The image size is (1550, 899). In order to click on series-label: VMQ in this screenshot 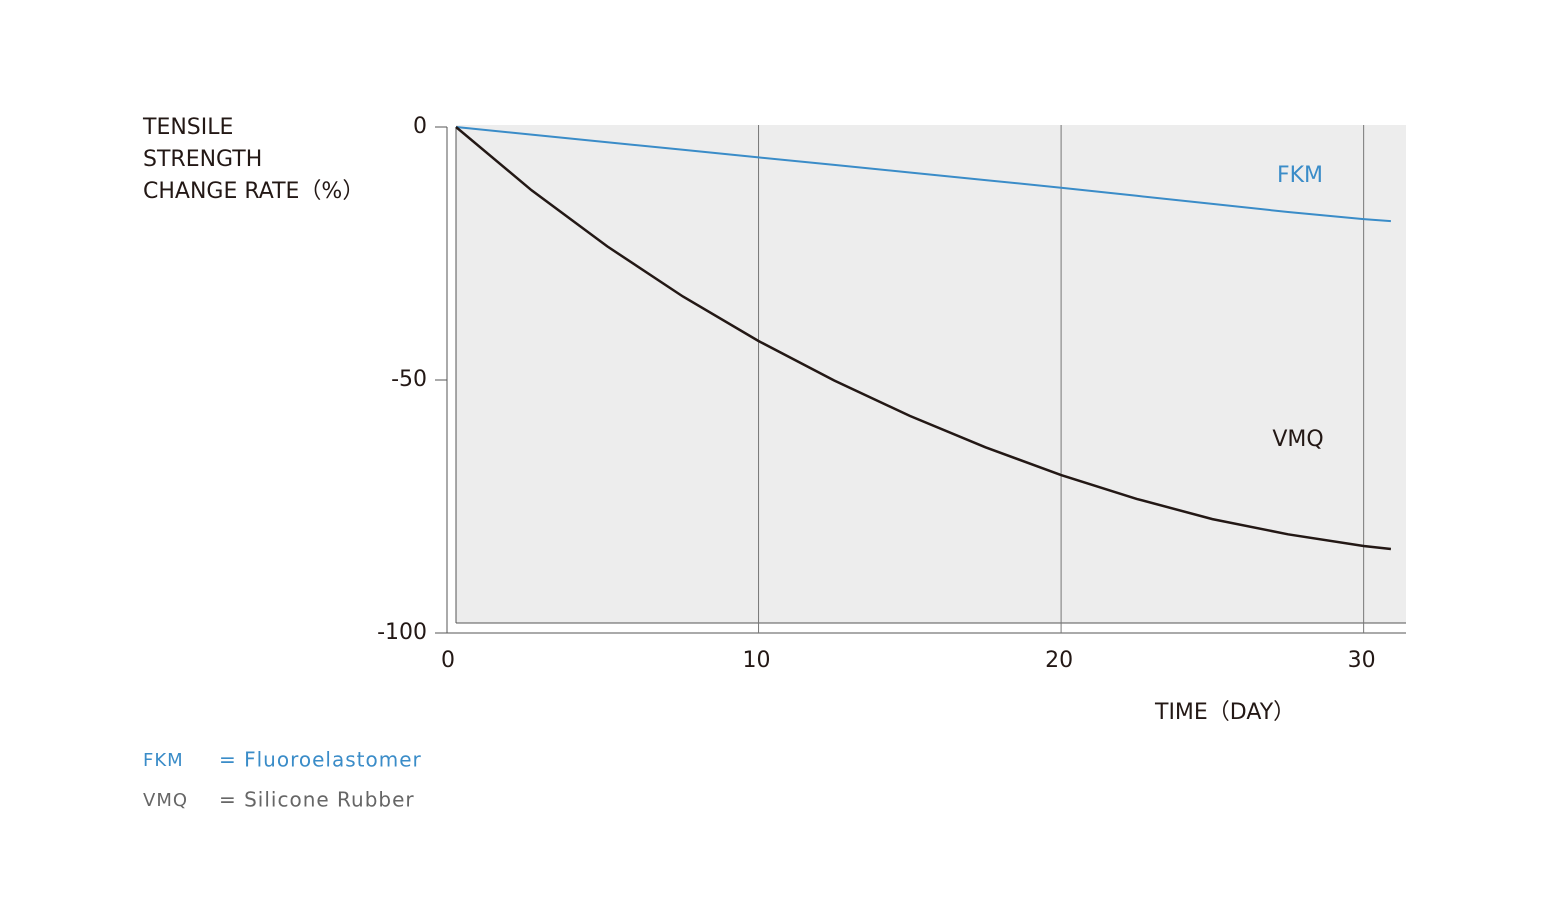, I will do `click(1297, 439)`.